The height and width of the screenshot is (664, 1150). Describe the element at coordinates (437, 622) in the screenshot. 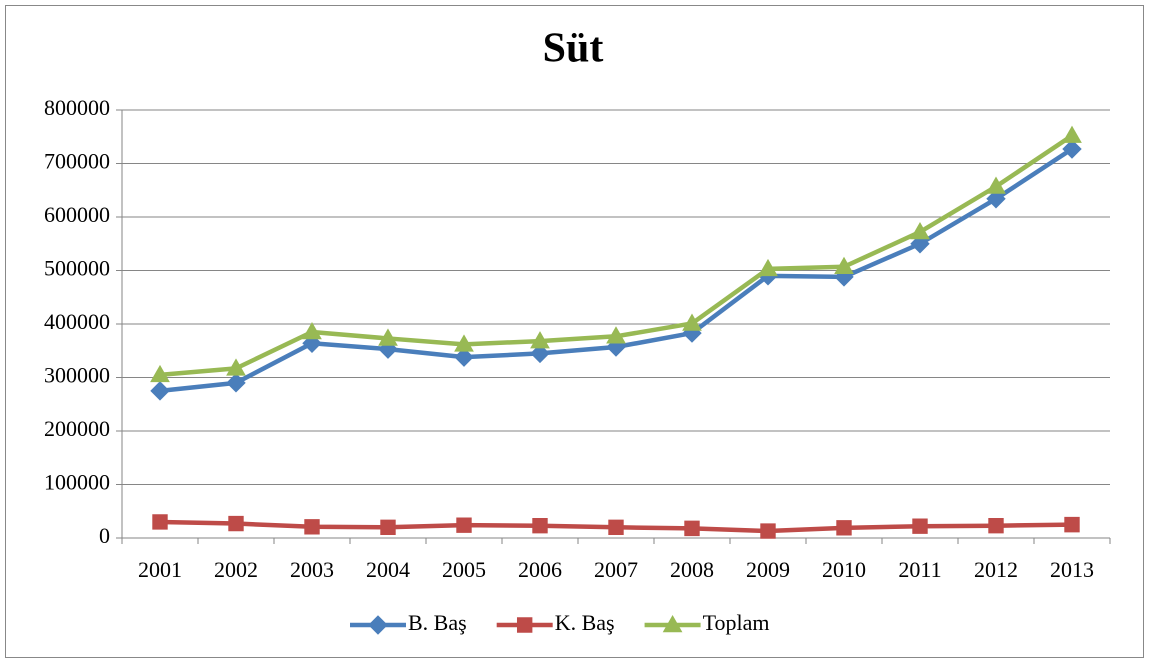

I see `legend-label: B. Baş` at that location.